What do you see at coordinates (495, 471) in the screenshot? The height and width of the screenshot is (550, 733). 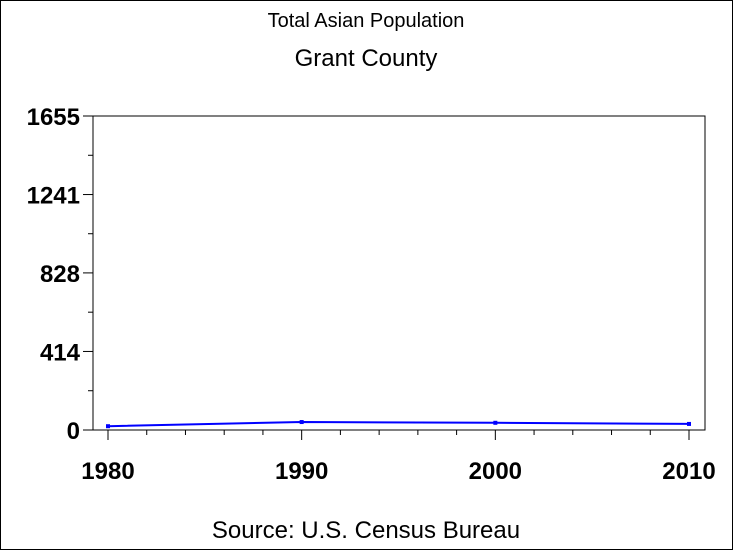 I see `x-tick-label: 2000` at bounding box center [495, 471].